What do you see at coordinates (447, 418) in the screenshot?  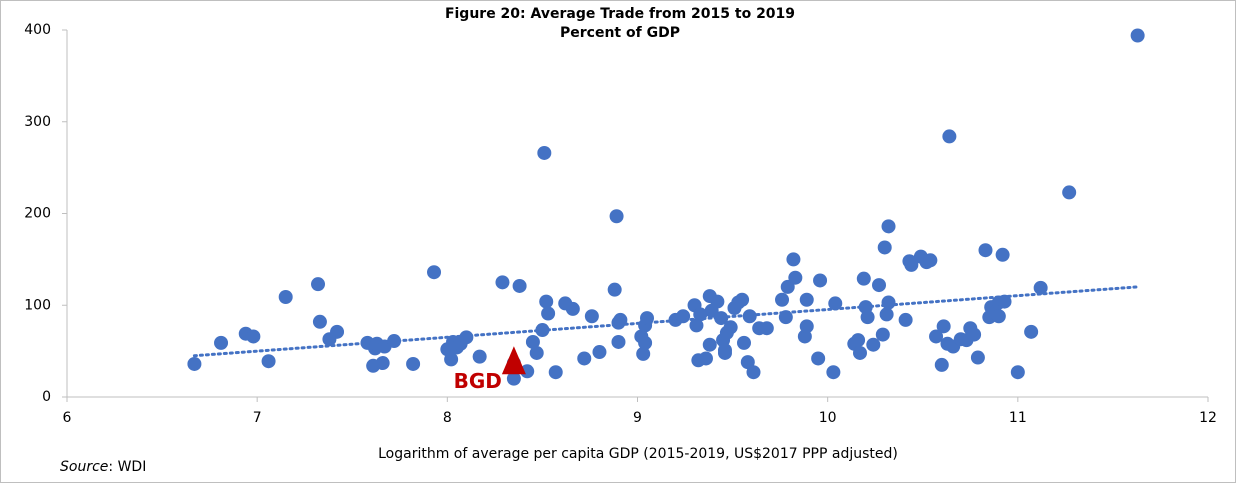 I see `x-tick-label: 8` at bounding box center [447, 418].